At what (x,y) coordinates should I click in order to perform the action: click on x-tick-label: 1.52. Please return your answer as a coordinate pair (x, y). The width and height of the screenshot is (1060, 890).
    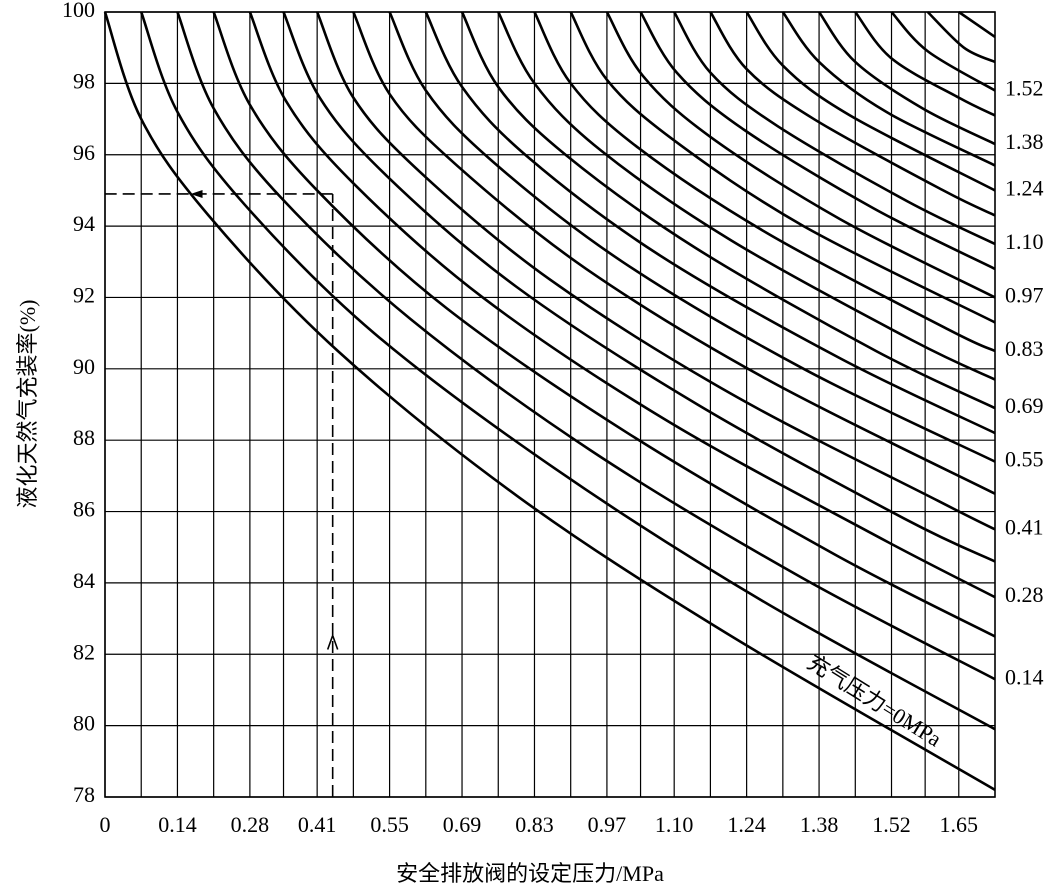
    Looking at the image, I should click on (891, 824).